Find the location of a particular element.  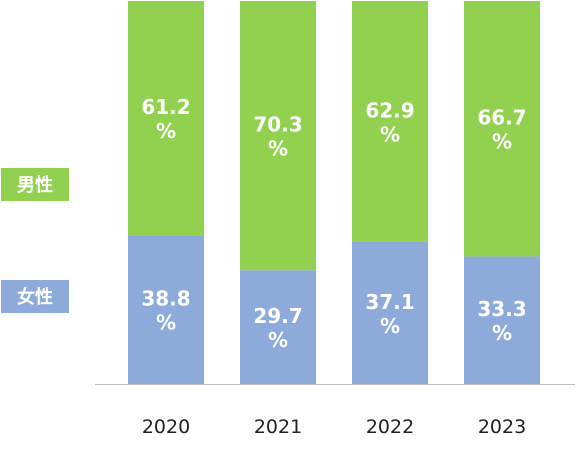

legend-label-female: 女性 is located at coordinates (35, 297).